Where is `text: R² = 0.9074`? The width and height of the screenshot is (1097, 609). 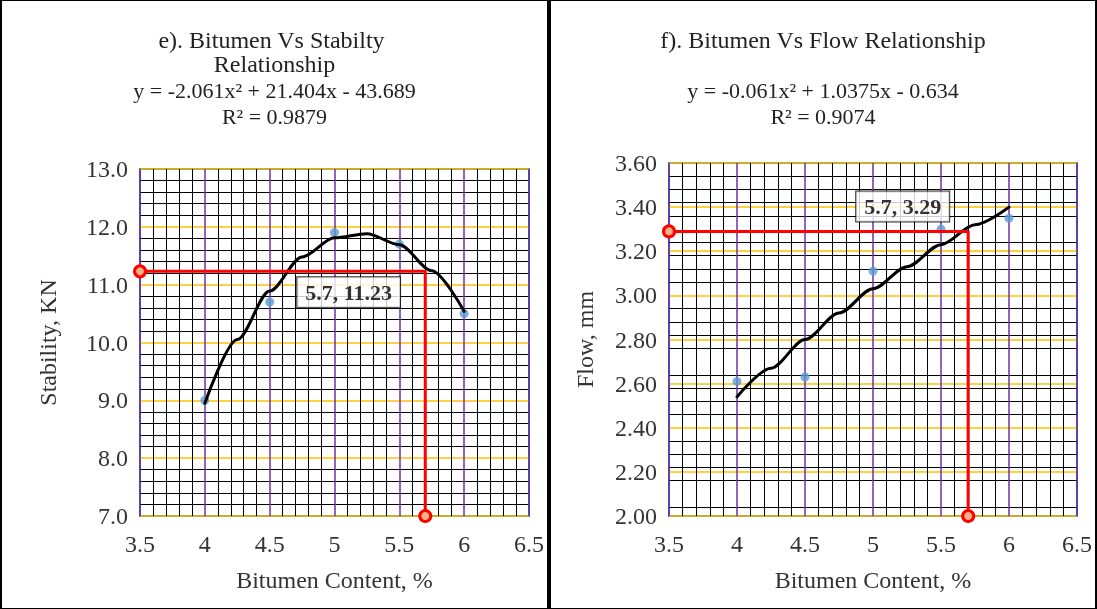
text: R² = 0.9074 is located at coordinates (823, 116).